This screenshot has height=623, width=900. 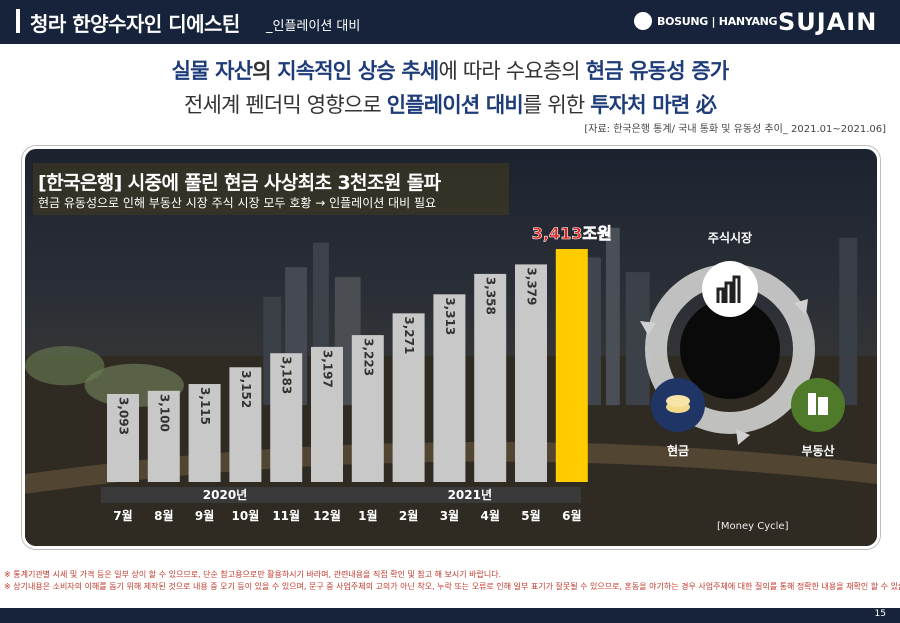 I want to click on x-tick-label: 5월, so click(x=530, y=515).